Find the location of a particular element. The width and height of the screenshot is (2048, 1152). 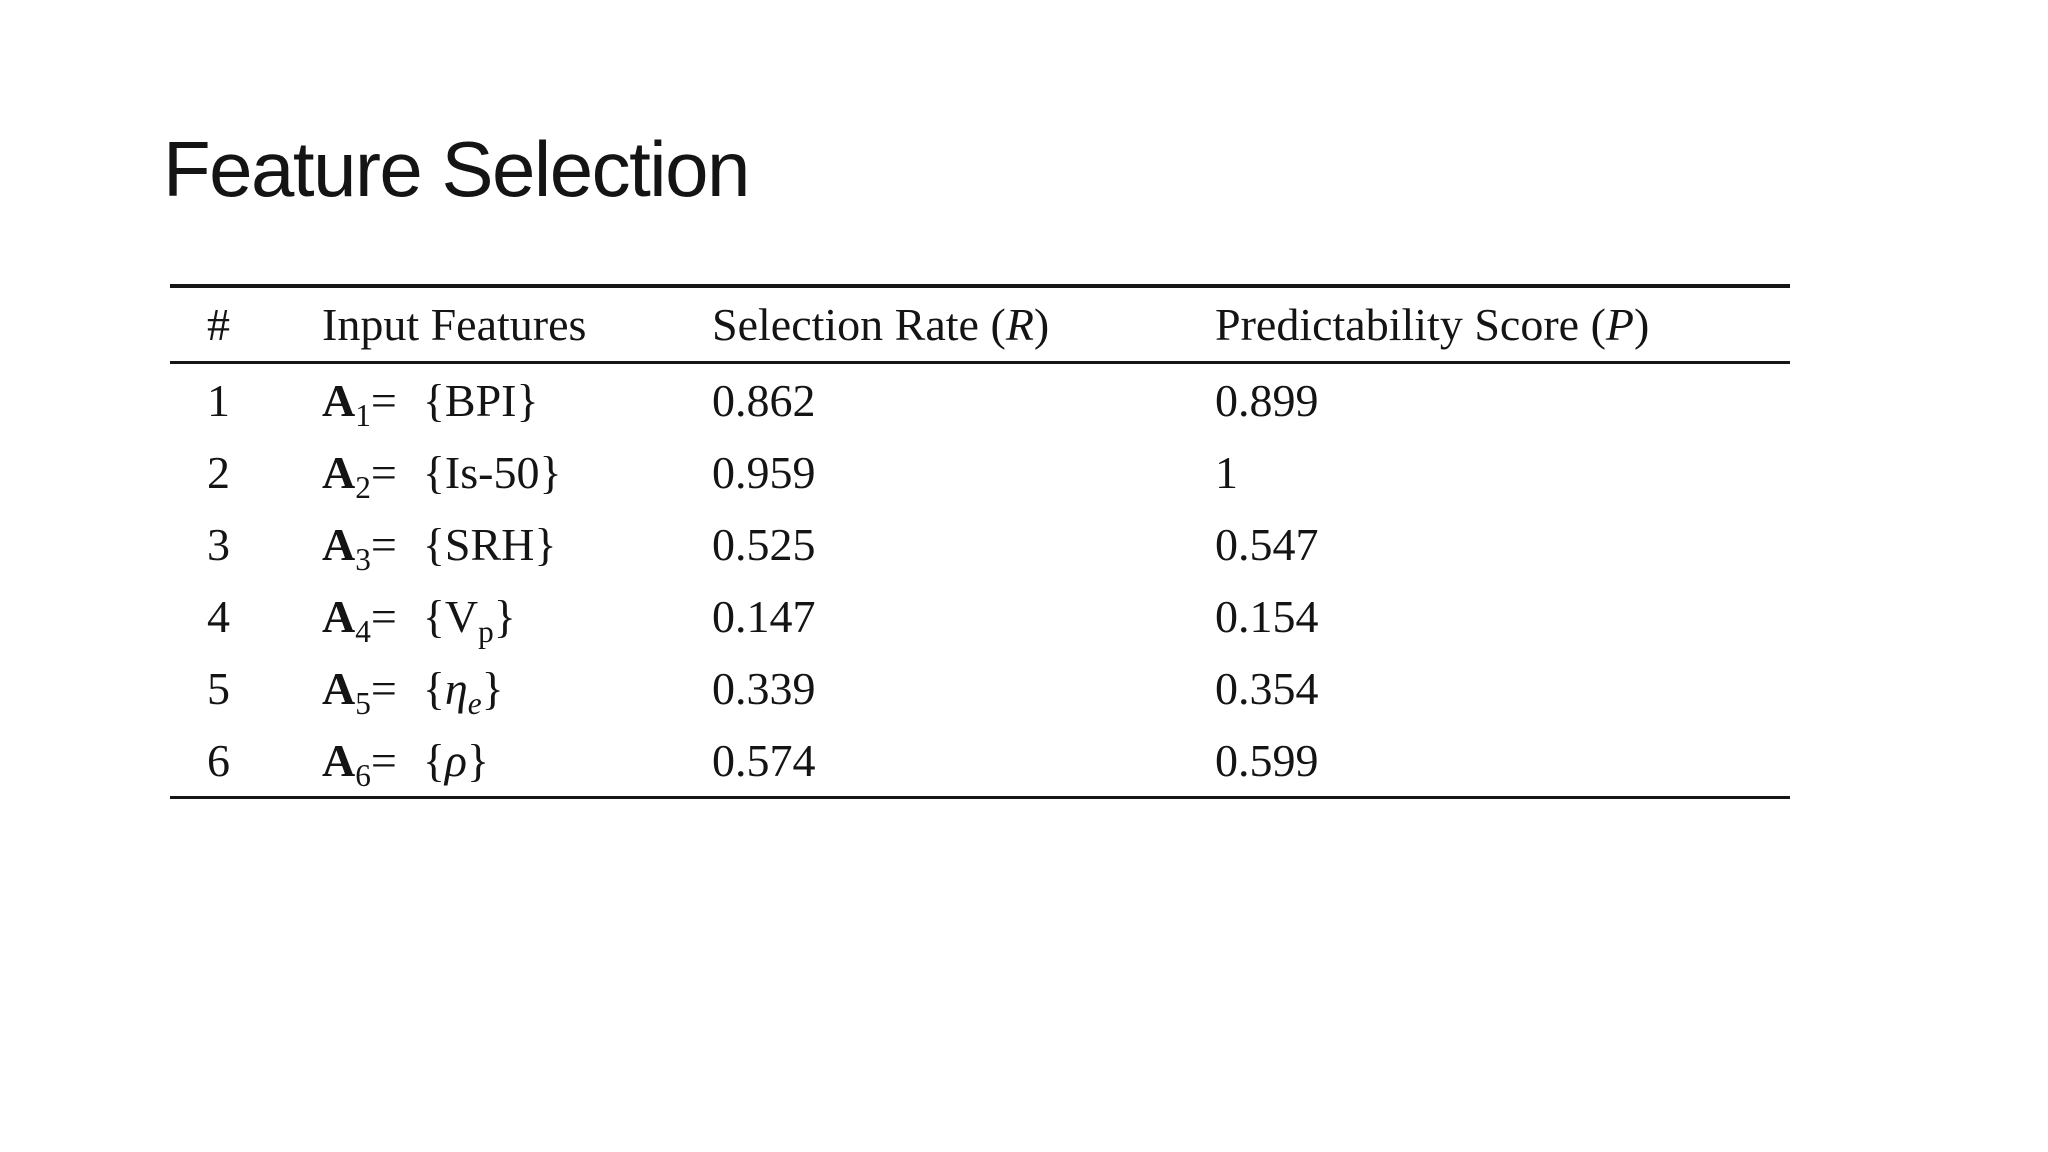

table-row: 5 A5= {ηe} 0.339 0.354 is located at coordinates (980, 688).